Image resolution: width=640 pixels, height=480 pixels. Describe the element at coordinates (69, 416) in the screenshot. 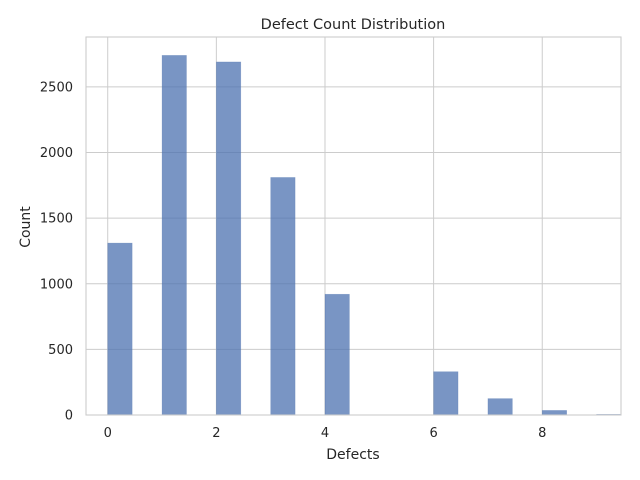

I see `y-tick-label: 0` at that location.